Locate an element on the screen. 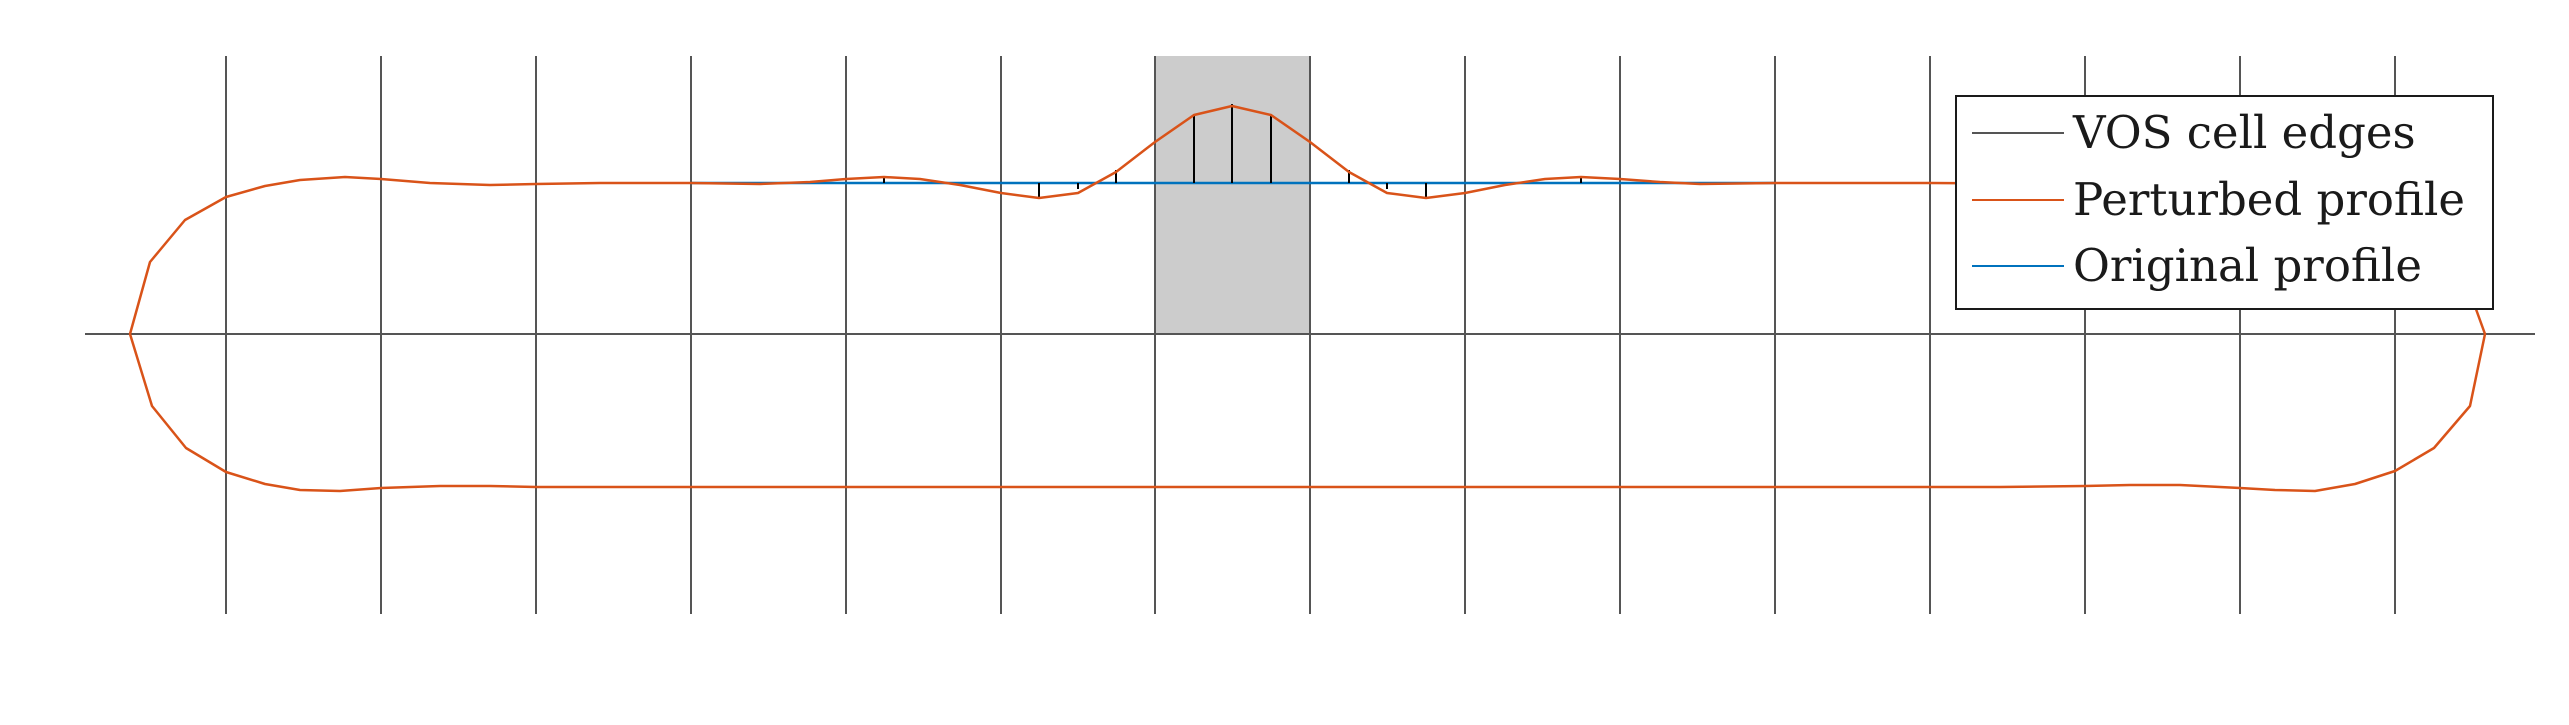  perturbation-markers is located at coordinates (1232, 151).